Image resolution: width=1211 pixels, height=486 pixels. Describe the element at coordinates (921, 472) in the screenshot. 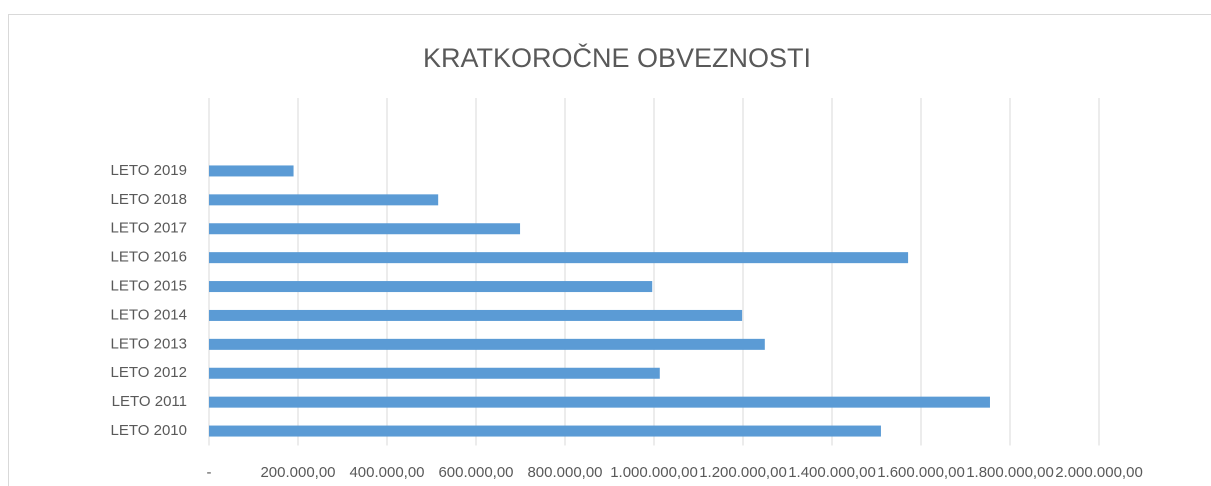

I see `x-tick-label: 1.600.000,00` at that location.